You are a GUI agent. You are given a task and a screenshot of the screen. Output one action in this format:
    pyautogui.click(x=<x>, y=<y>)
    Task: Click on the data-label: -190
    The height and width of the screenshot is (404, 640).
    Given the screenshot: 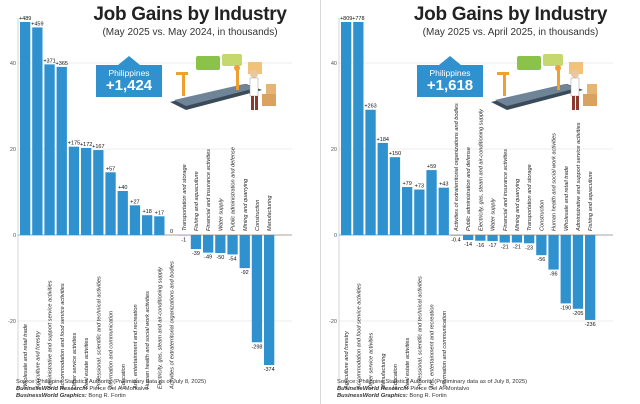 What is the action you would take?
    pyautogui.click(x=565, y=308)
    